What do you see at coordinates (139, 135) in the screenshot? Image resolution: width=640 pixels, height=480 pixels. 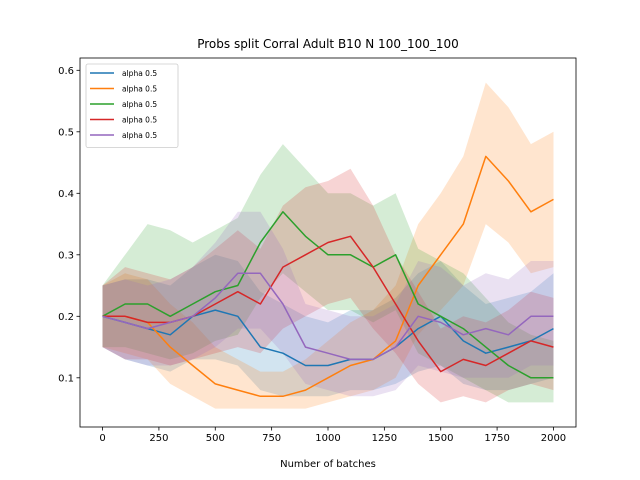 I see `legend-label-5: alpha 0.5` at bounding box center [139, 135].